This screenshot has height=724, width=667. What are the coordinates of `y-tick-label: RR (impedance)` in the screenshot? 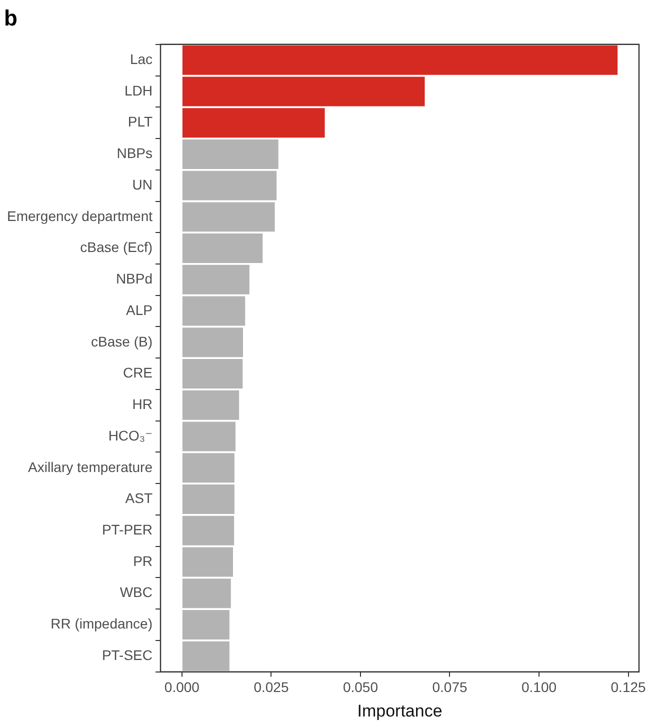 It's located at (101, 624).